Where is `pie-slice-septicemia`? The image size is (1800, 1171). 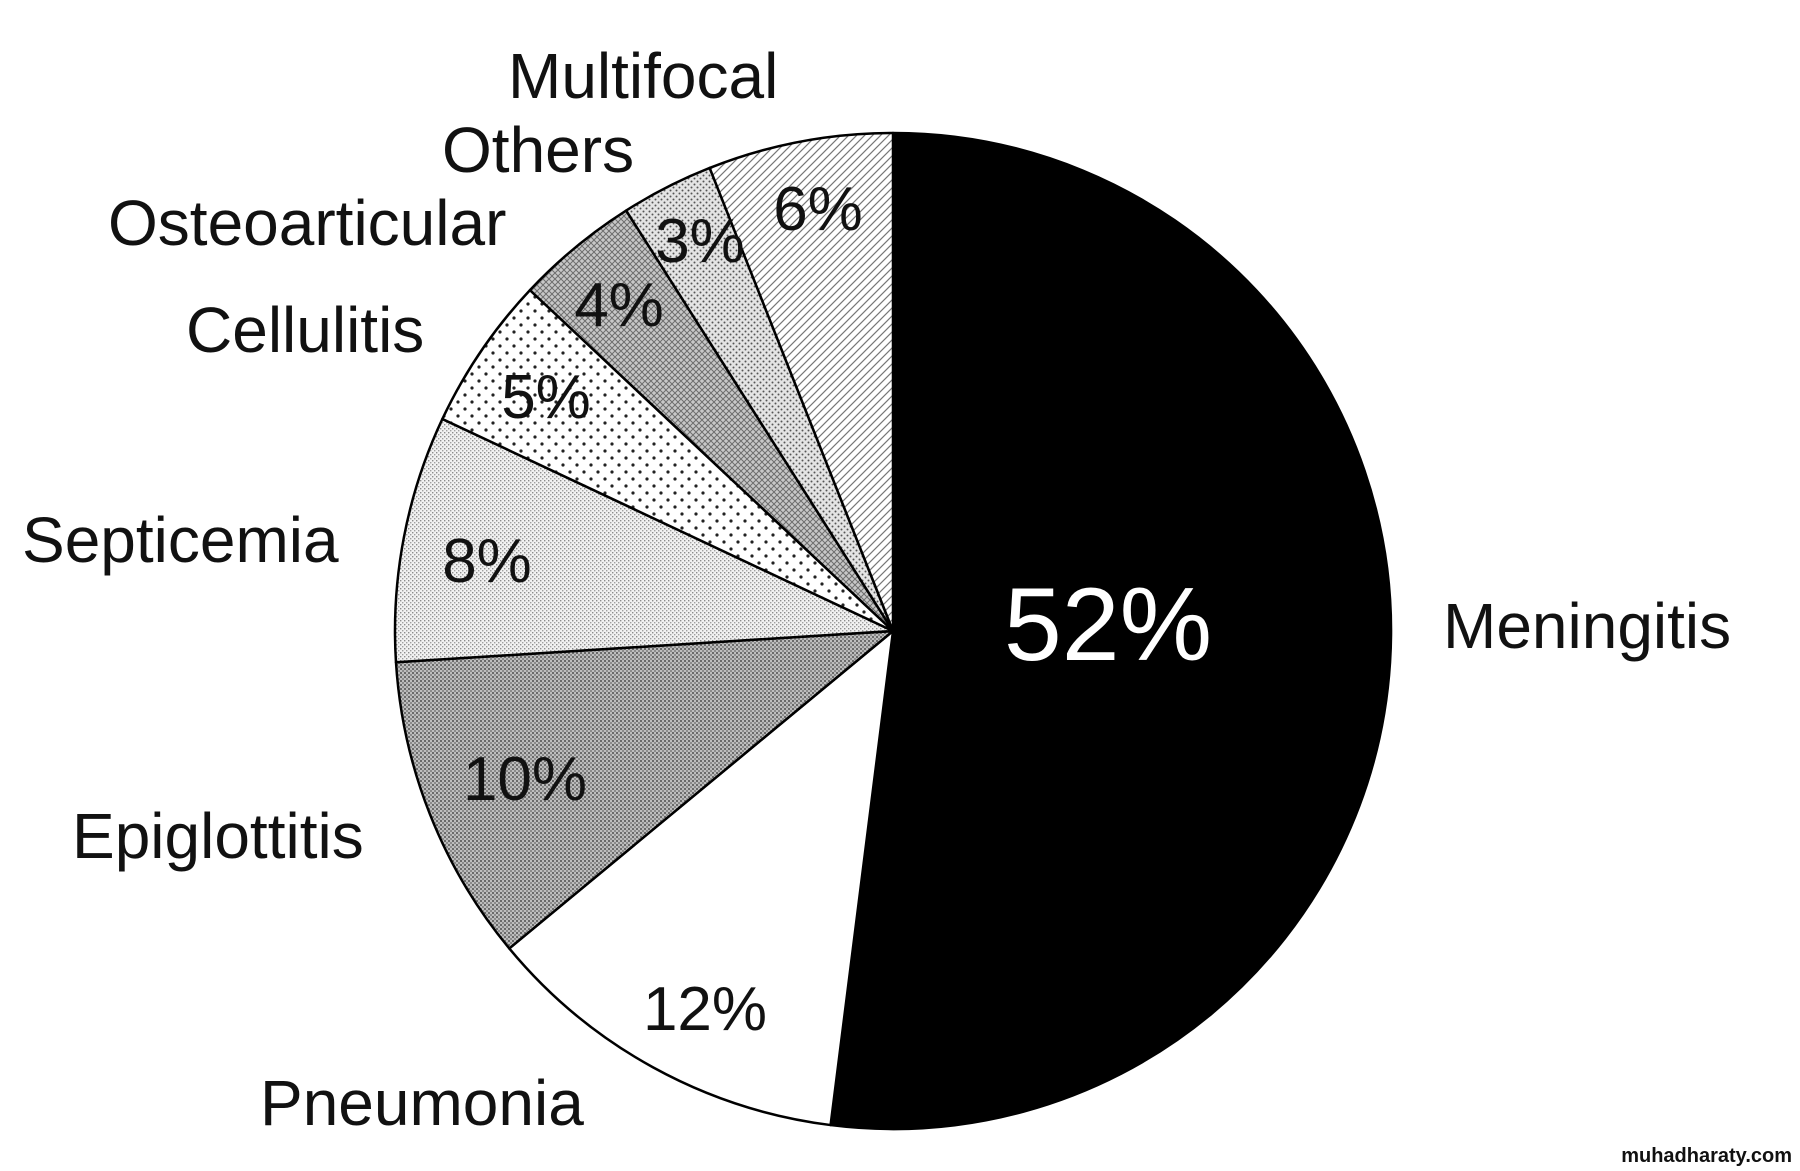
pie-slice-septicemia is located at coordinates (644, 540).